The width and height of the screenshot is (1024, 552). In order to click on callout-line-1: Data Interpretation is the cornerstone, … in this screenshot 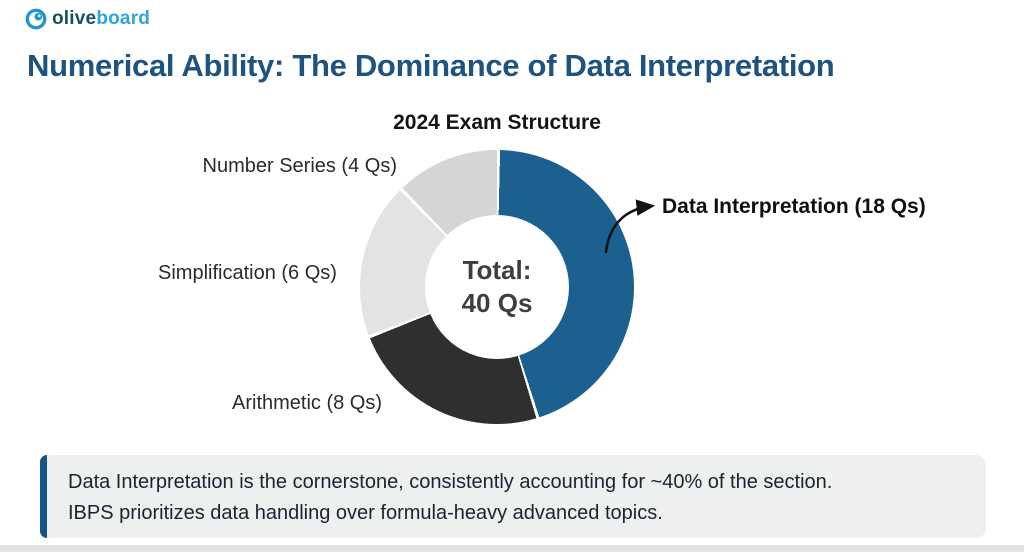, I will do `click(450, 482)`.